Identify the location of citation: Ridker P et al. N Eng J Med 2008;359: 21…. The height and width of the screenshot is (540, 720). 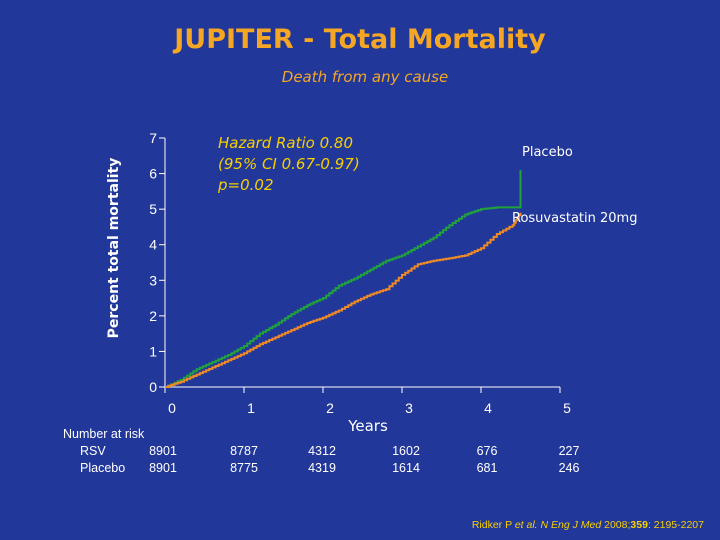
(588, 525).